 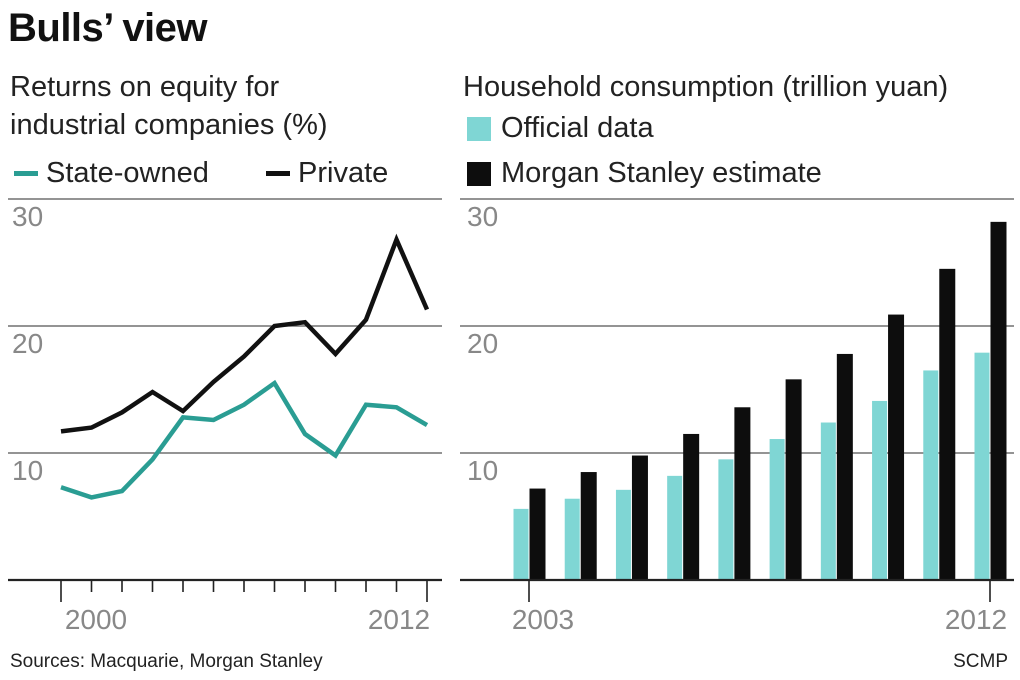 What do you see at coordinates (947, 424) in the screenshot?
I see `bar-estimate-2011` at bounding box center [947, 424].